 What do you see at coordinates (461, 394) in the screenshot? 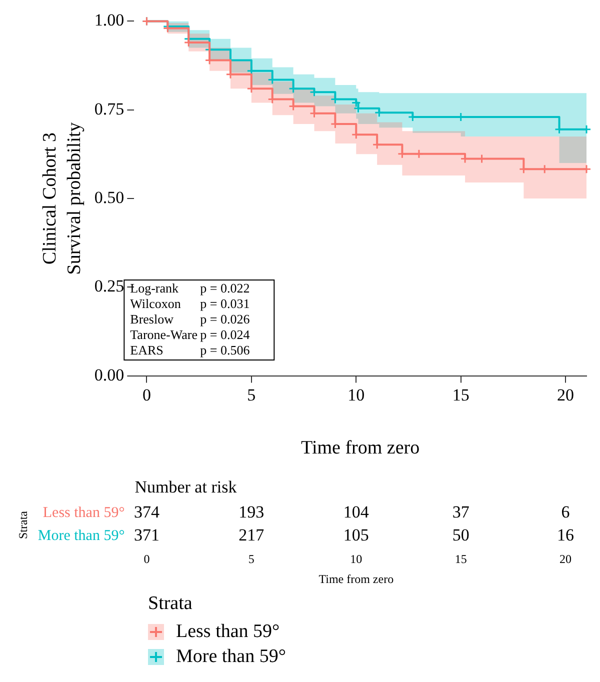
I see `x-tick-label: 15` at bounding box center [461, 394].